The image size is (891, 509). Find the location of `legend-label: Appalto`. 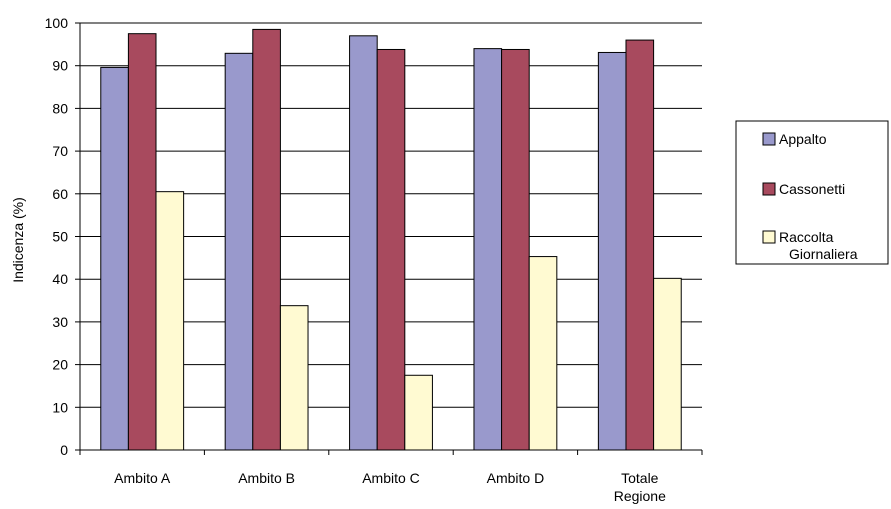

legend-label: Appalto is located at coordinates (803, 139).